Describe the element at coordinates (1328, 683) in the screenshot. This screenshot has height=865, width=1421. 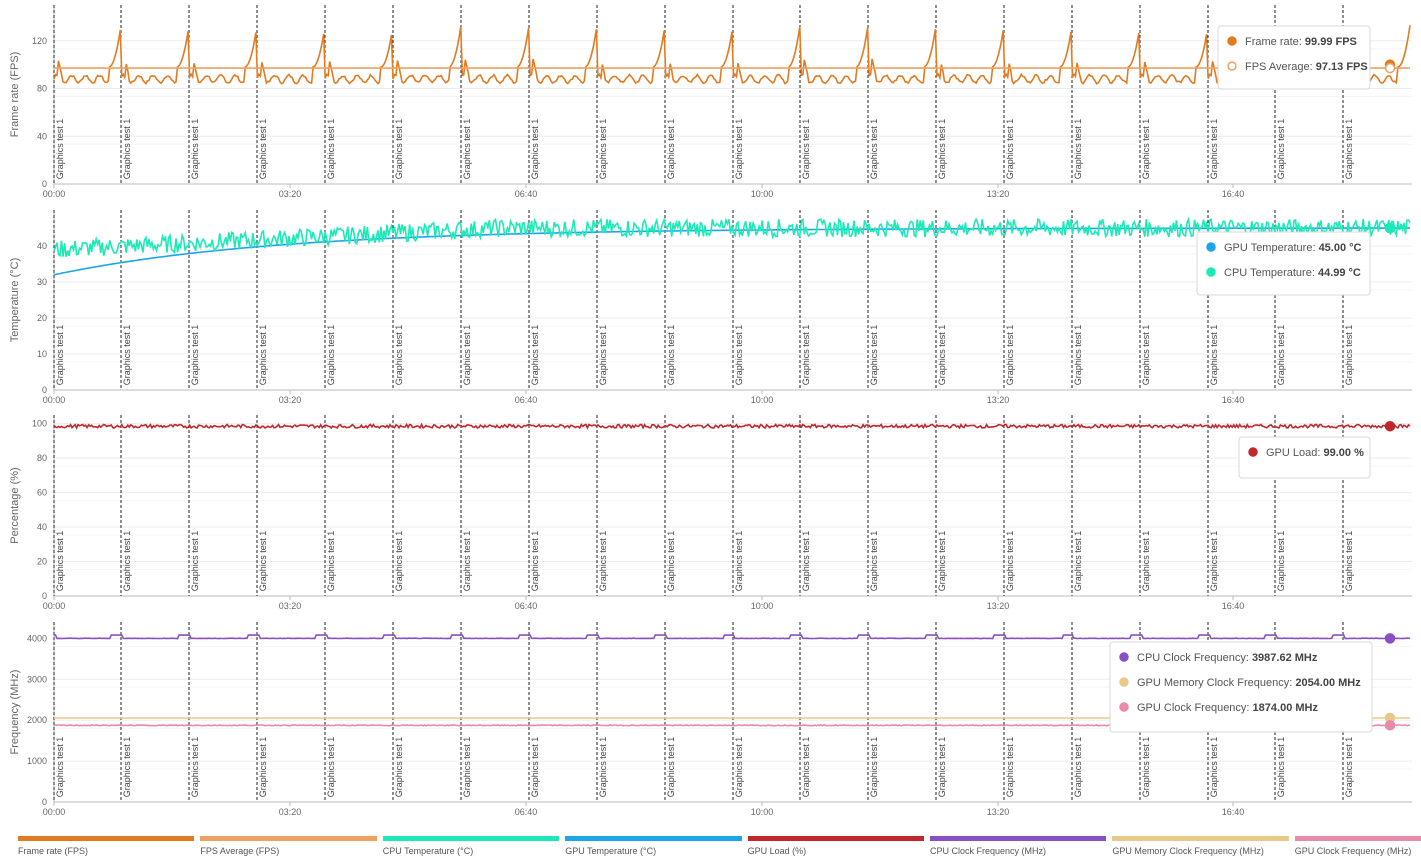
I see `tooltip-value: 2054.00 MHz` at that location.